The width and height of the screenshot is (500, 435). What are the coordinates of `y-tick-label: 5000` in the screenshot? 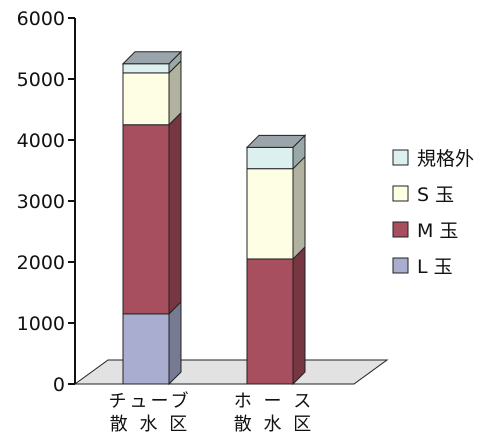 It's located at (41, 80).